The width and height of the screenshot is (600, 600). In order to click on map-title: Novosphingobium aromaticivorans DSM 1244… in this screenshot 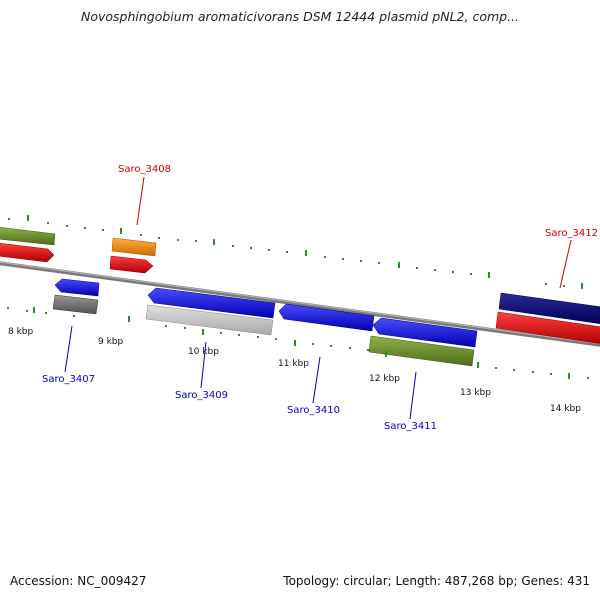, I will do `click(300, 16)`.